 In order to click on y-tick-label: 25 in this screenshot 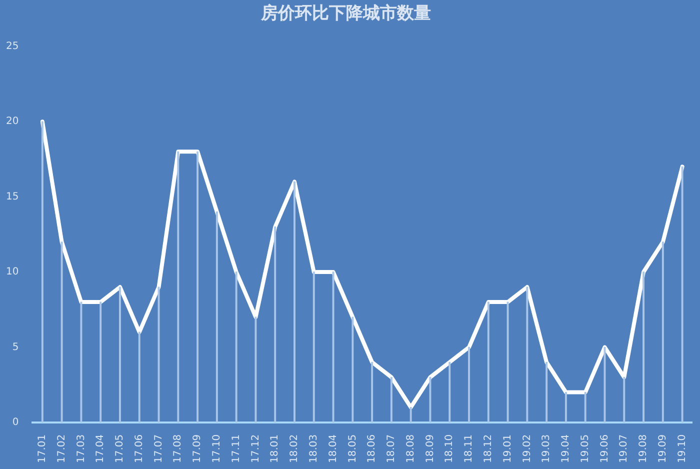, I will do `click(12, 46)`.